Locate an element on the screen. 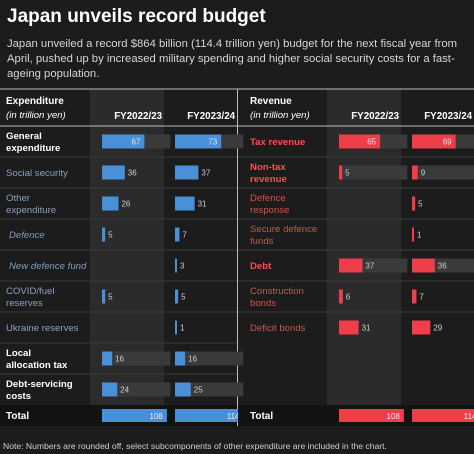 The width and height of the screenshot is (474, 454). rev-row-label: Deficit bonds is located at coordinates (278, 328).